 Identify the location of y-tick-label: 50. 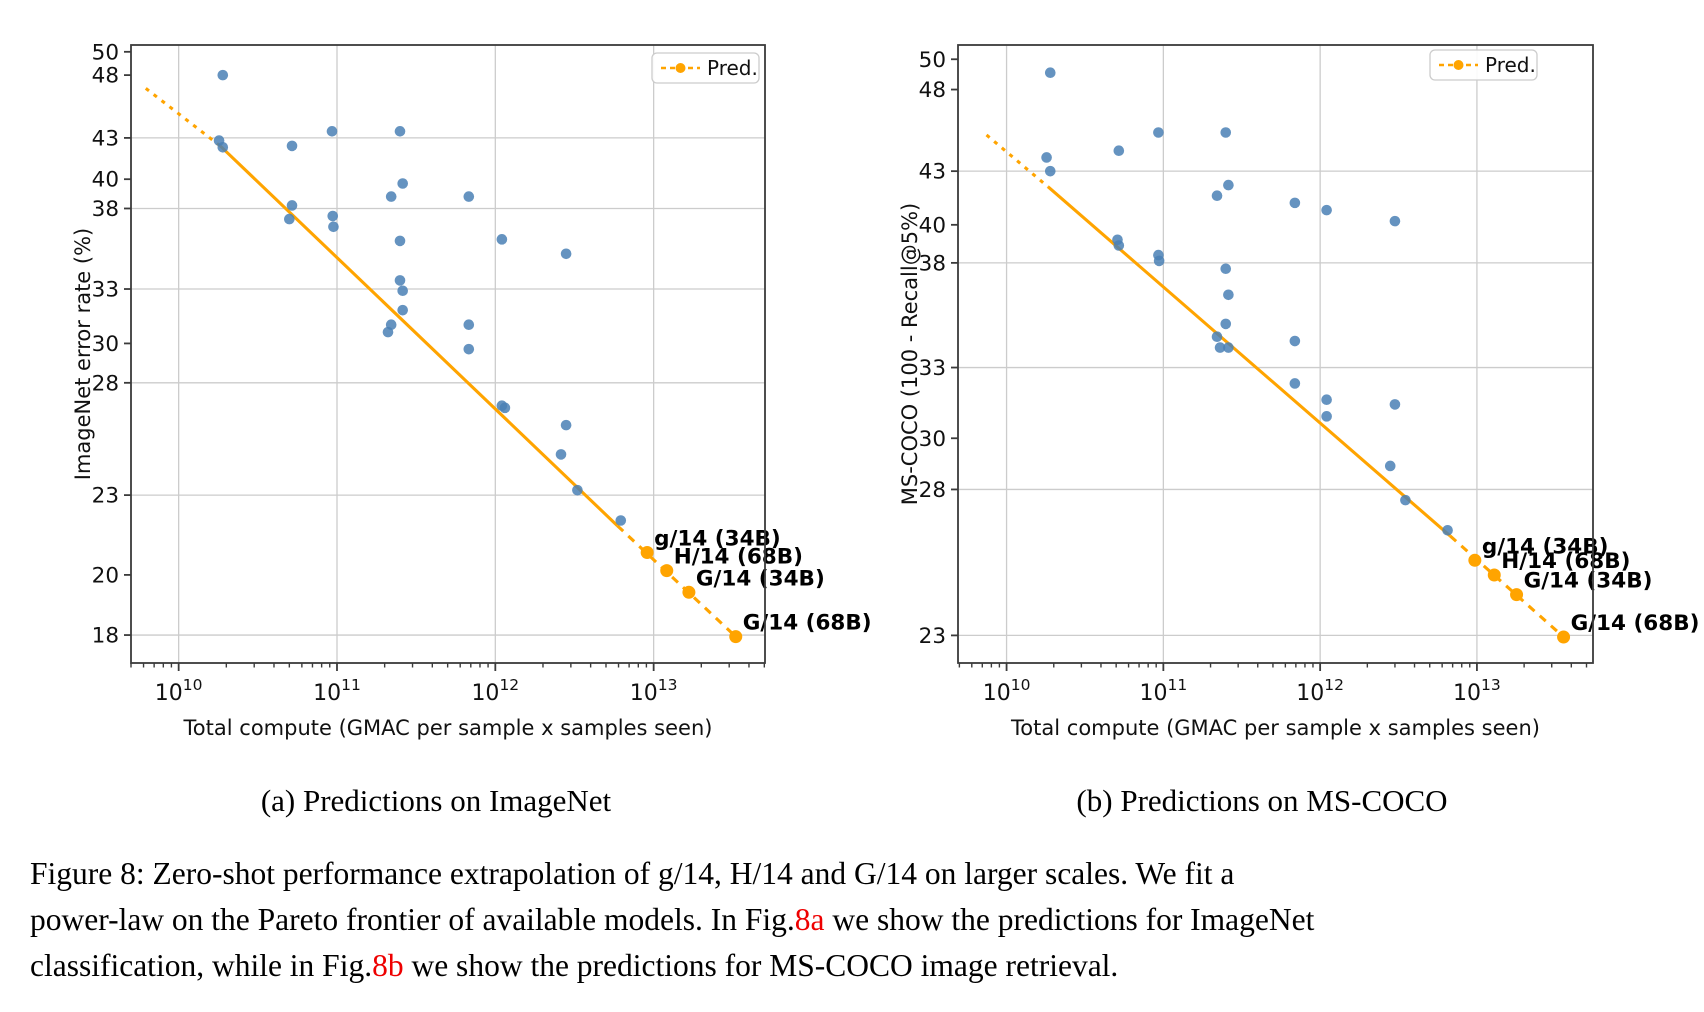
(932, 60).